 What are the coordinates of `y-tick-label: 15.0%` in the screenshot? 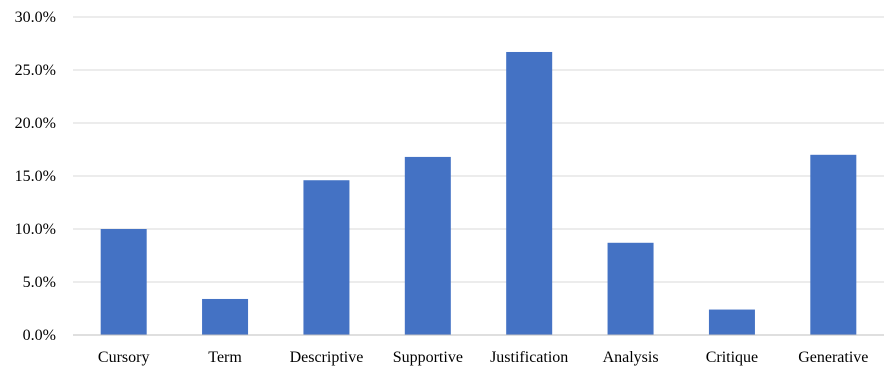 It's located at (35, 176).